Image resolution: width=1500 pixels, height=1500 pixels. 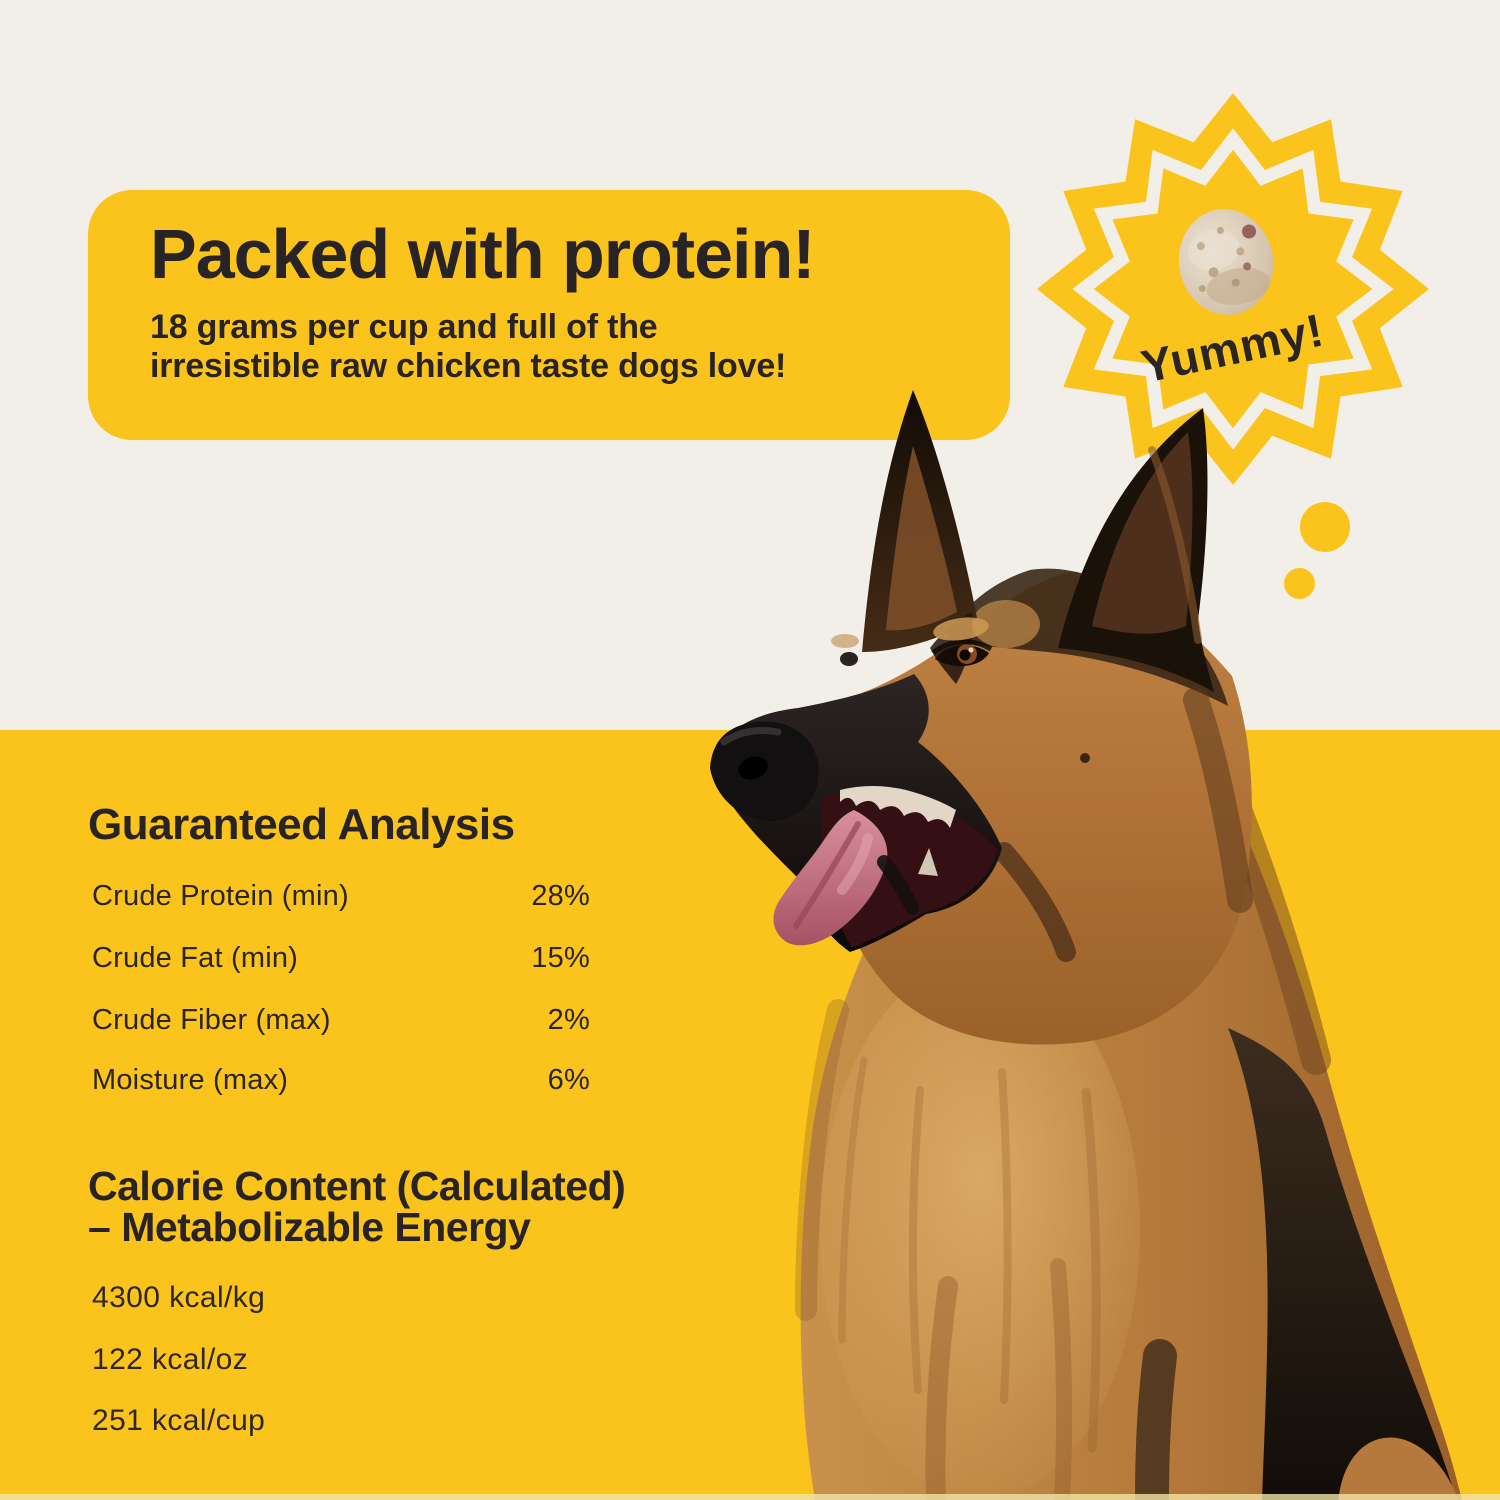 What do you see at coordinates (560, 958) in the screenshot?
I see `analysis-row-value: 15%` at bounding box center [560, 958].